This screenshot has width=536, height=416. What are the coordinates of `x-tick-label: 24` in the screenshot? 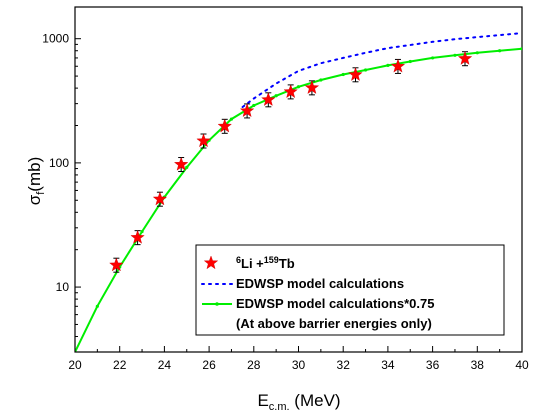 It's located at (165, 365).